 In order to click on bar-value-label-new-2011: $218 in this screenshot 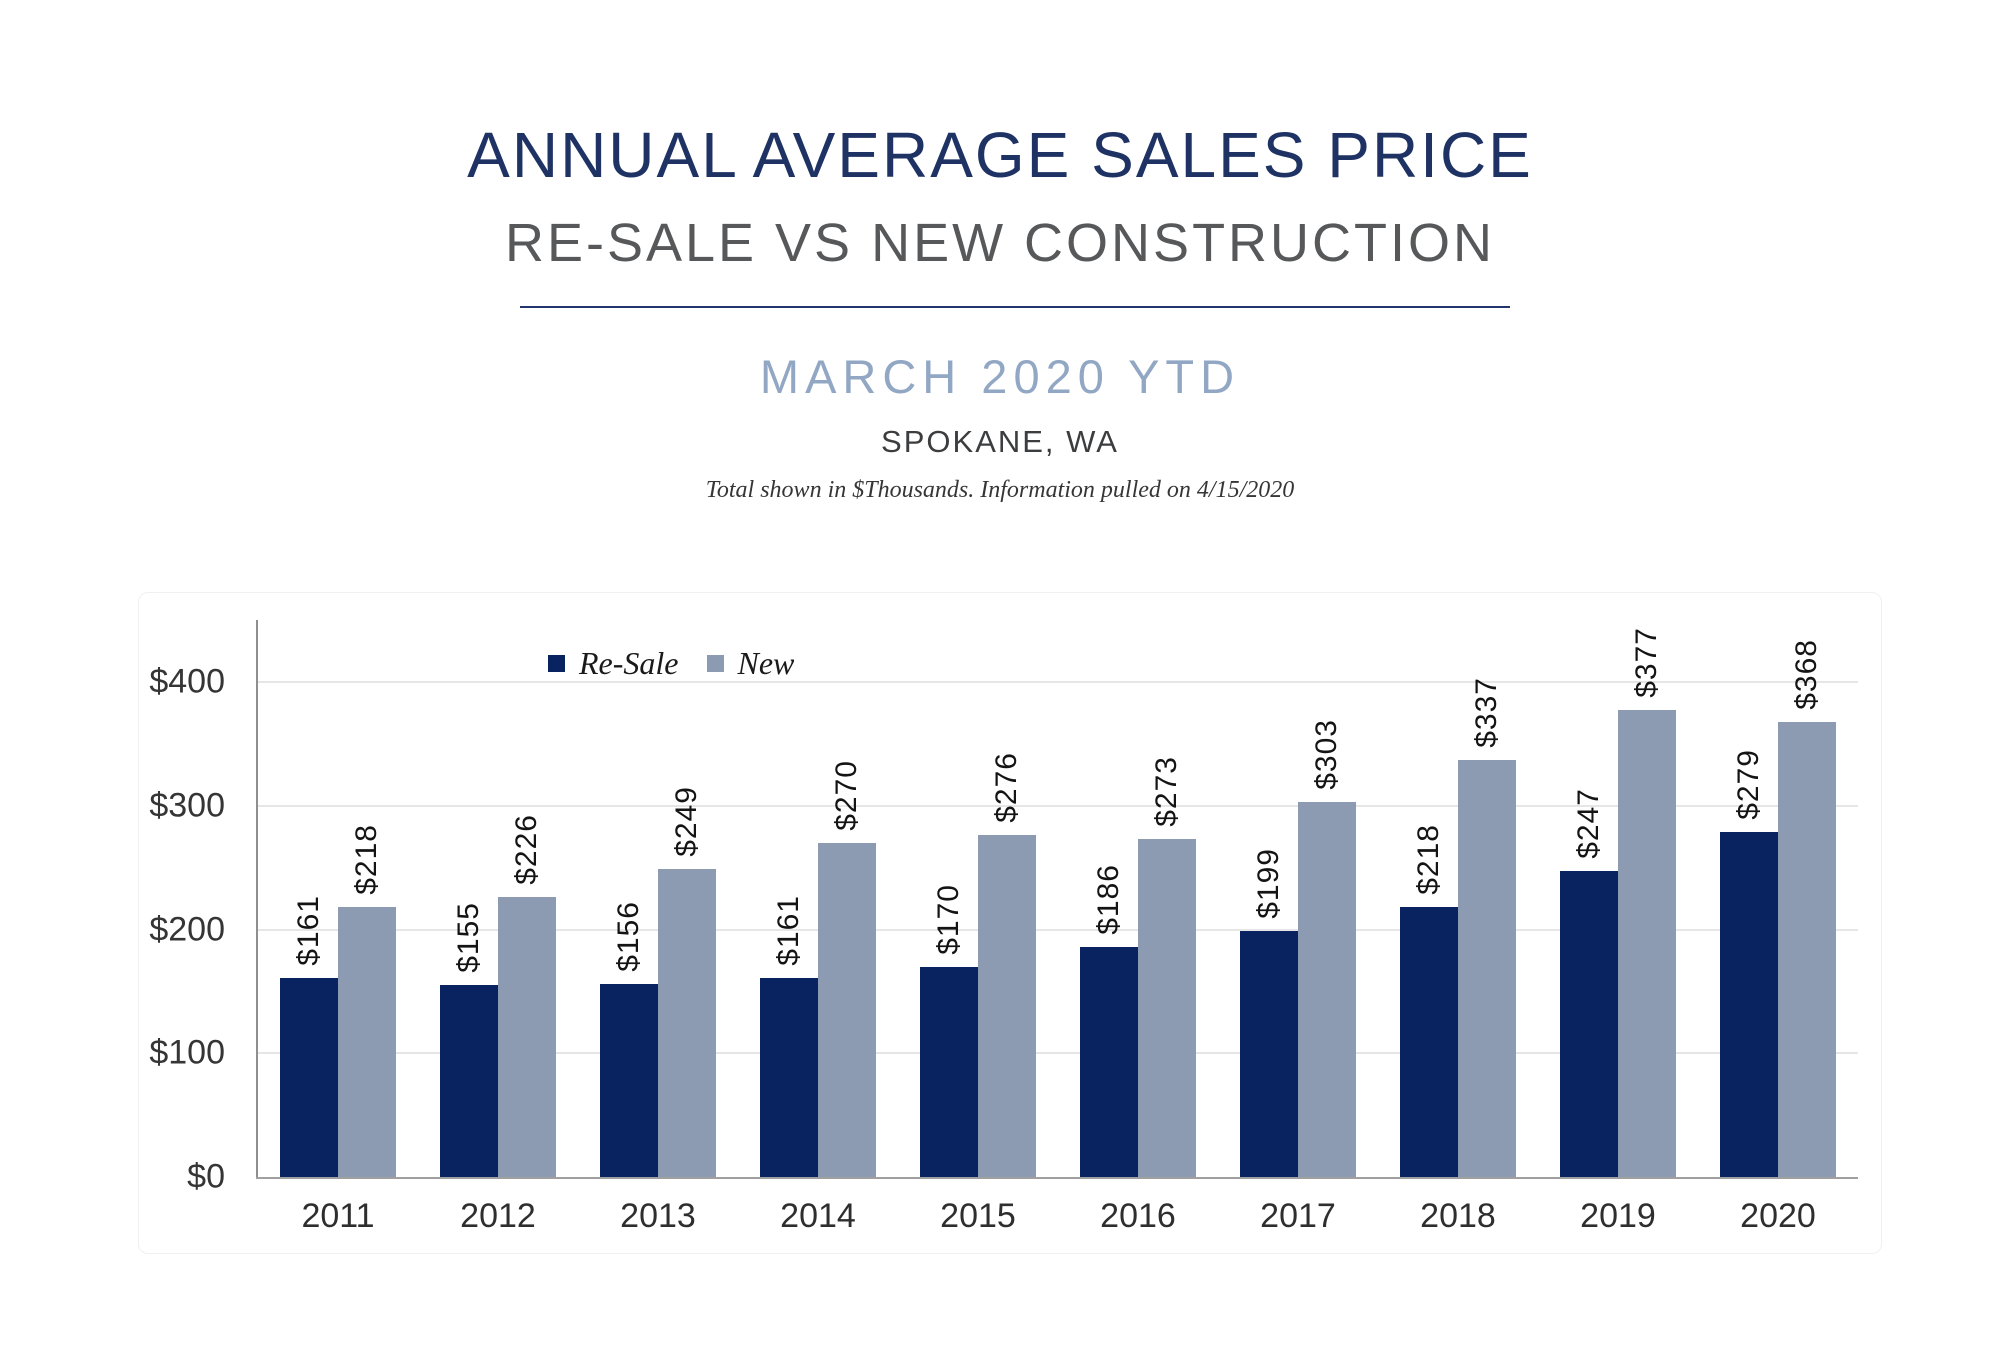, I will do `click(366, 859)`.